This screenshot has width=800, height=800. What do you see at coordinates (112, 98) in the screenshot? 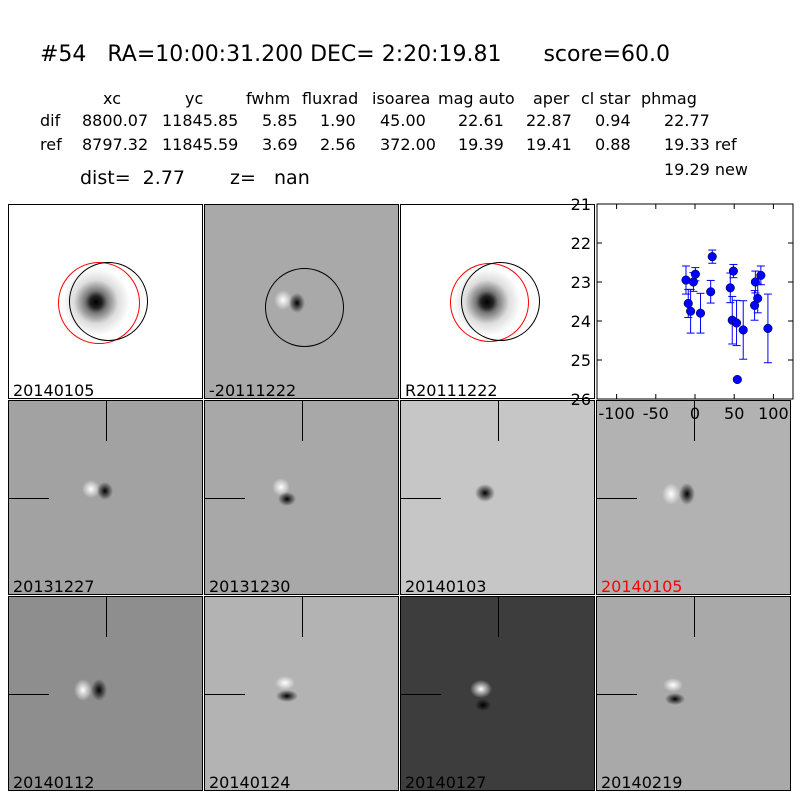
I see `col-header: xc` at bounding box center [112, 98].